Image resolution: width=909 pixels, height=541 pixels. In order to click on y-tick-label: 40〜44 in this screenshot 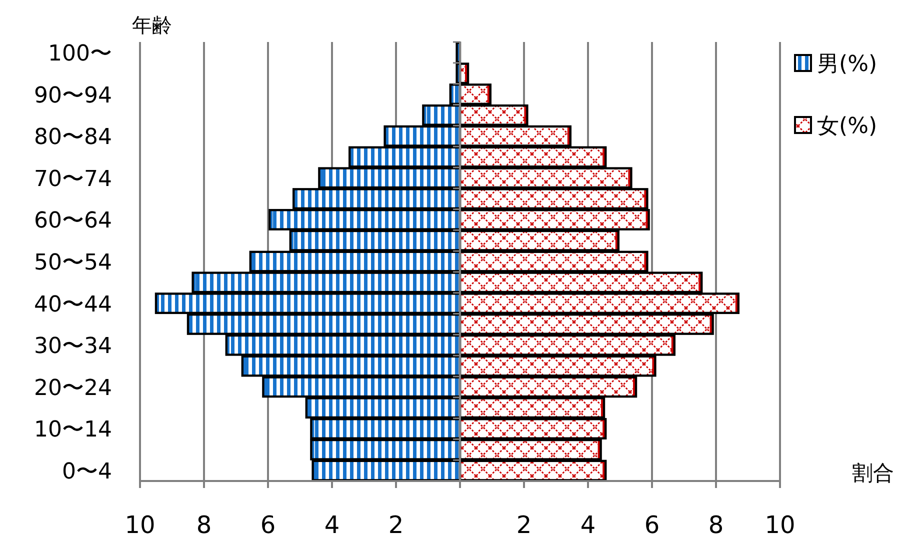, I will do `click(73, 305)`.